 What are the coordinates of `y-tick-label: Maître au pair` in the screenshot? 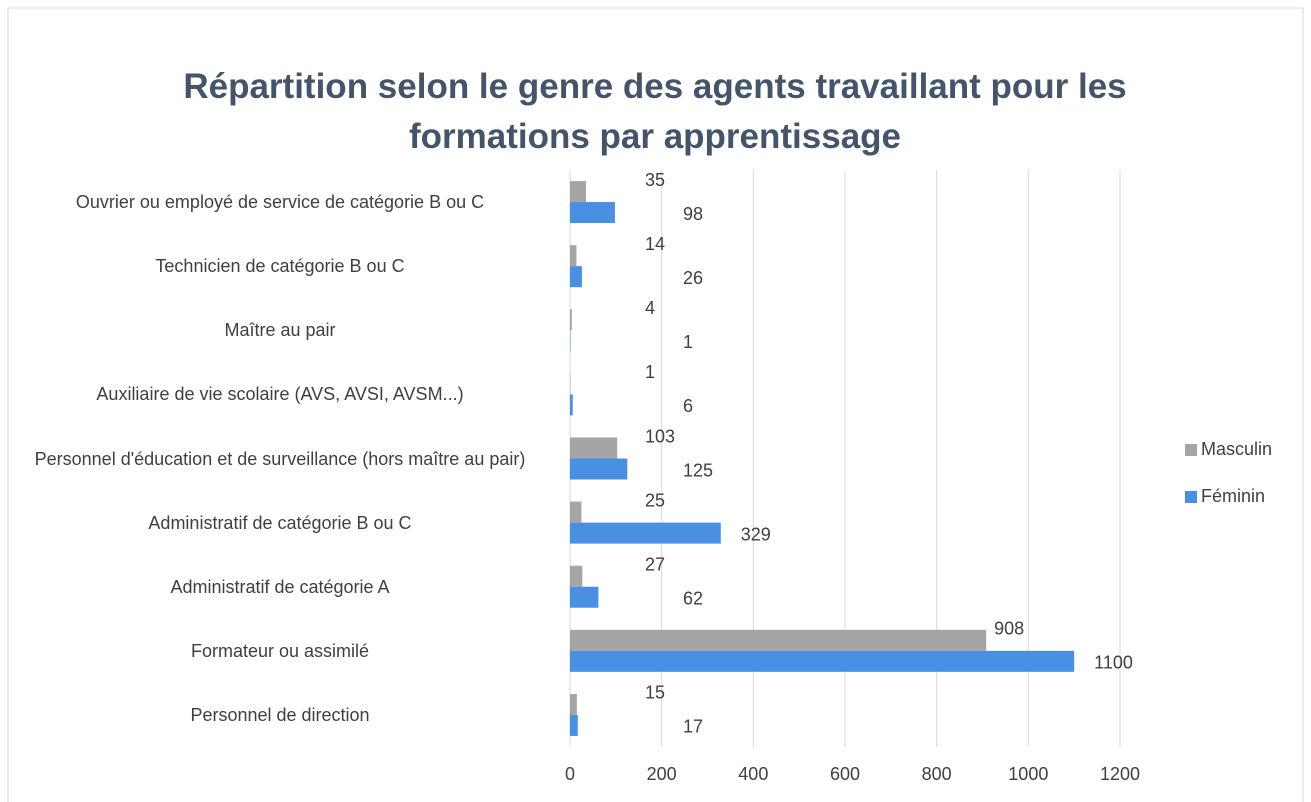 It's located at (280, 330).